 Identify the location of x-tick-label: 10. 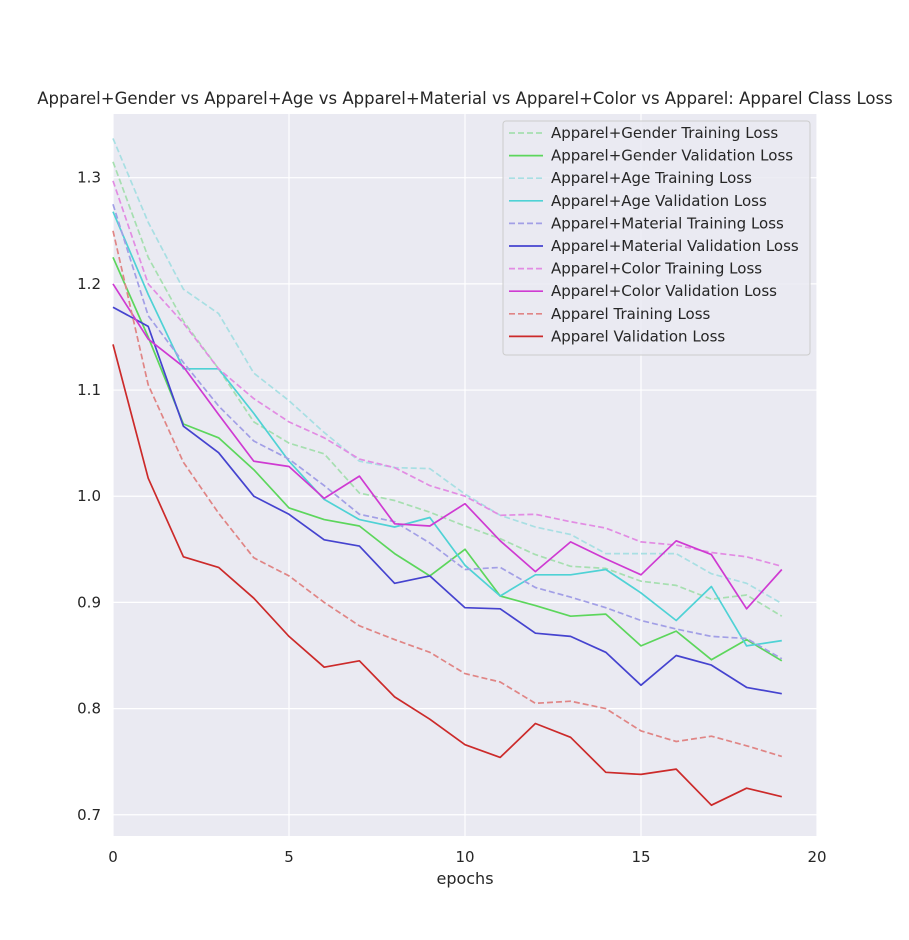
(464, 857).